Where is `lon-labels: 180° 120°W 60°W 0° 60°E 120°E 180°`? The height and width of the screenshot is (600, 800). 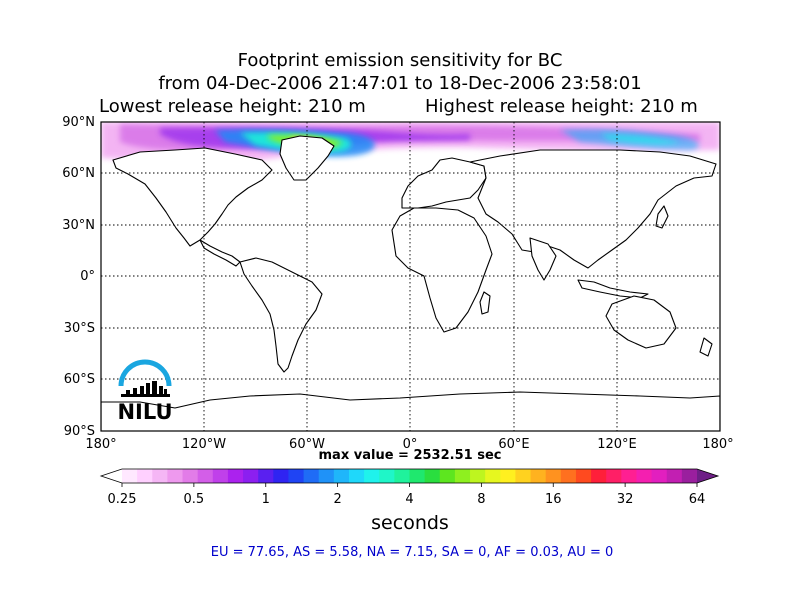
lon-labels: 180° 120°W 60°W 0° 60°E 120°E 180° is located at coordinates (409, 444).